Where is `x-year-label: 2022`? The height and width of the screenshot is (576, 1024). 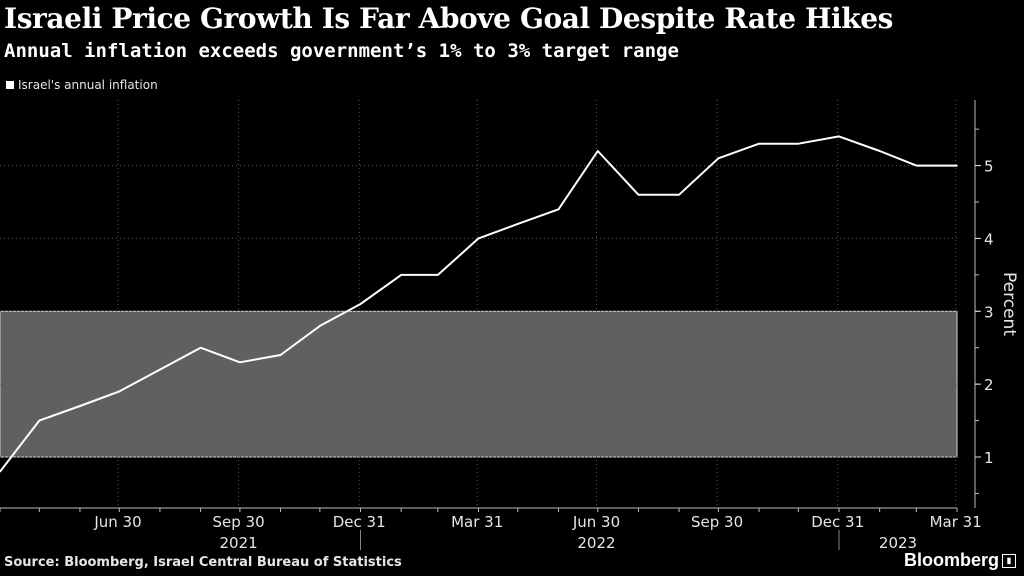 x-year-label: 2022 is located at coordinates (596, 543).